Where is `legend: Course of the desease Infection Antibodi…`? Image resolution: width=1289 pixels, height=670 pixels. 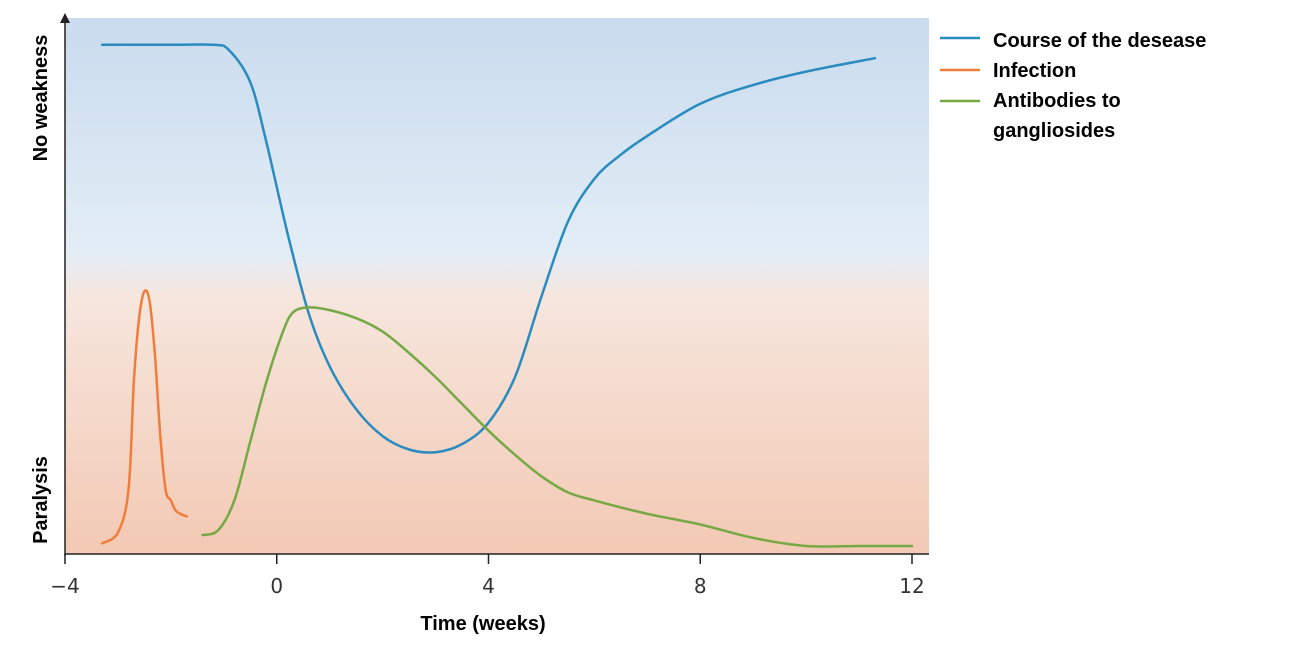
legend: Course of the desease Infection Antibodi… is located at coordinates (1073, 86).